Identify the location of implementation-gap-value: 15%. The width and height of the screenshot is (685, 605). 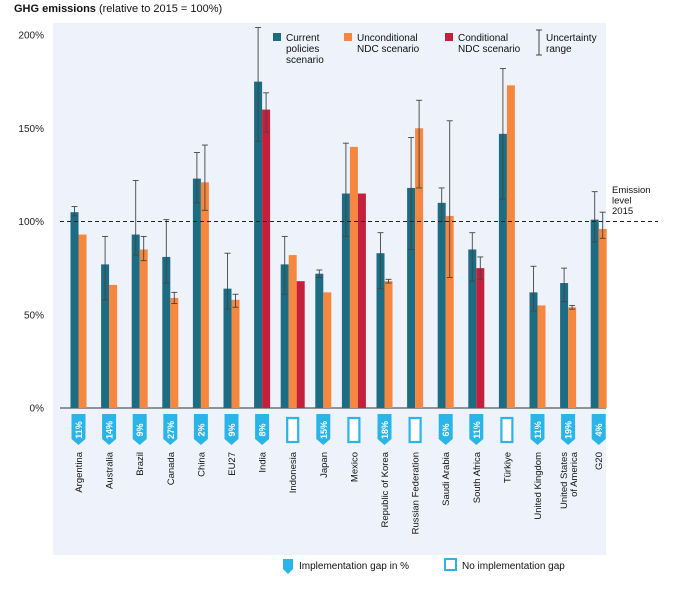
(324, 430).